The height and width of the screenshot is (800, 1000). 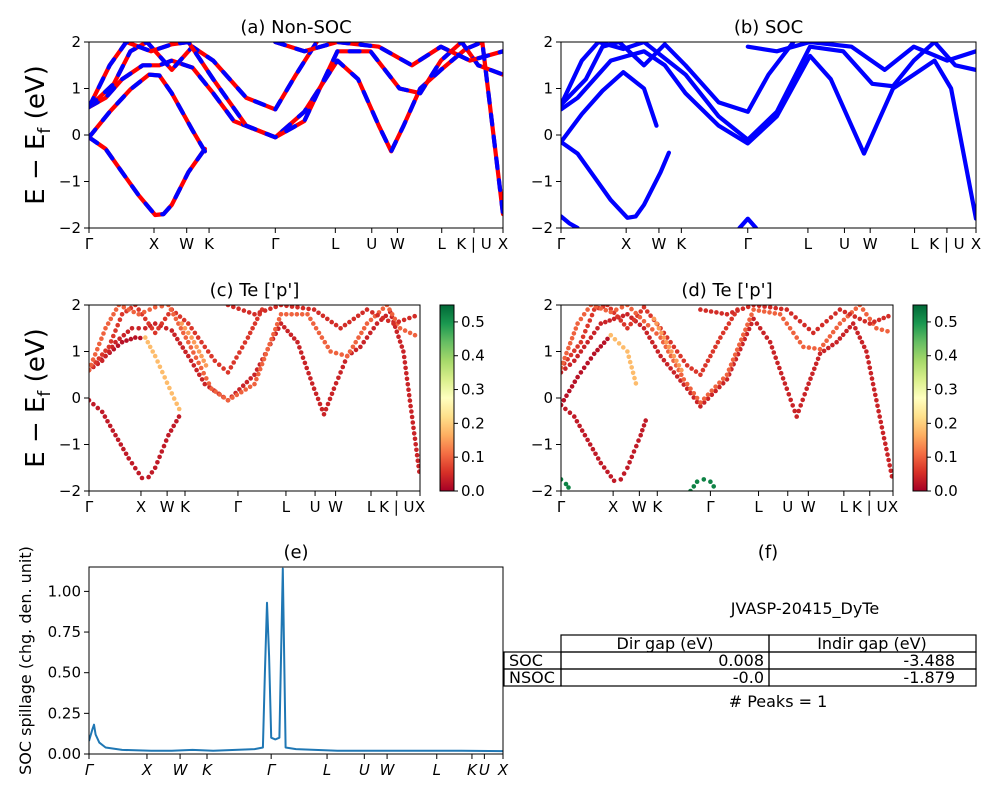 I want to click on x-tick-label: X, so click(x=147, y=770).